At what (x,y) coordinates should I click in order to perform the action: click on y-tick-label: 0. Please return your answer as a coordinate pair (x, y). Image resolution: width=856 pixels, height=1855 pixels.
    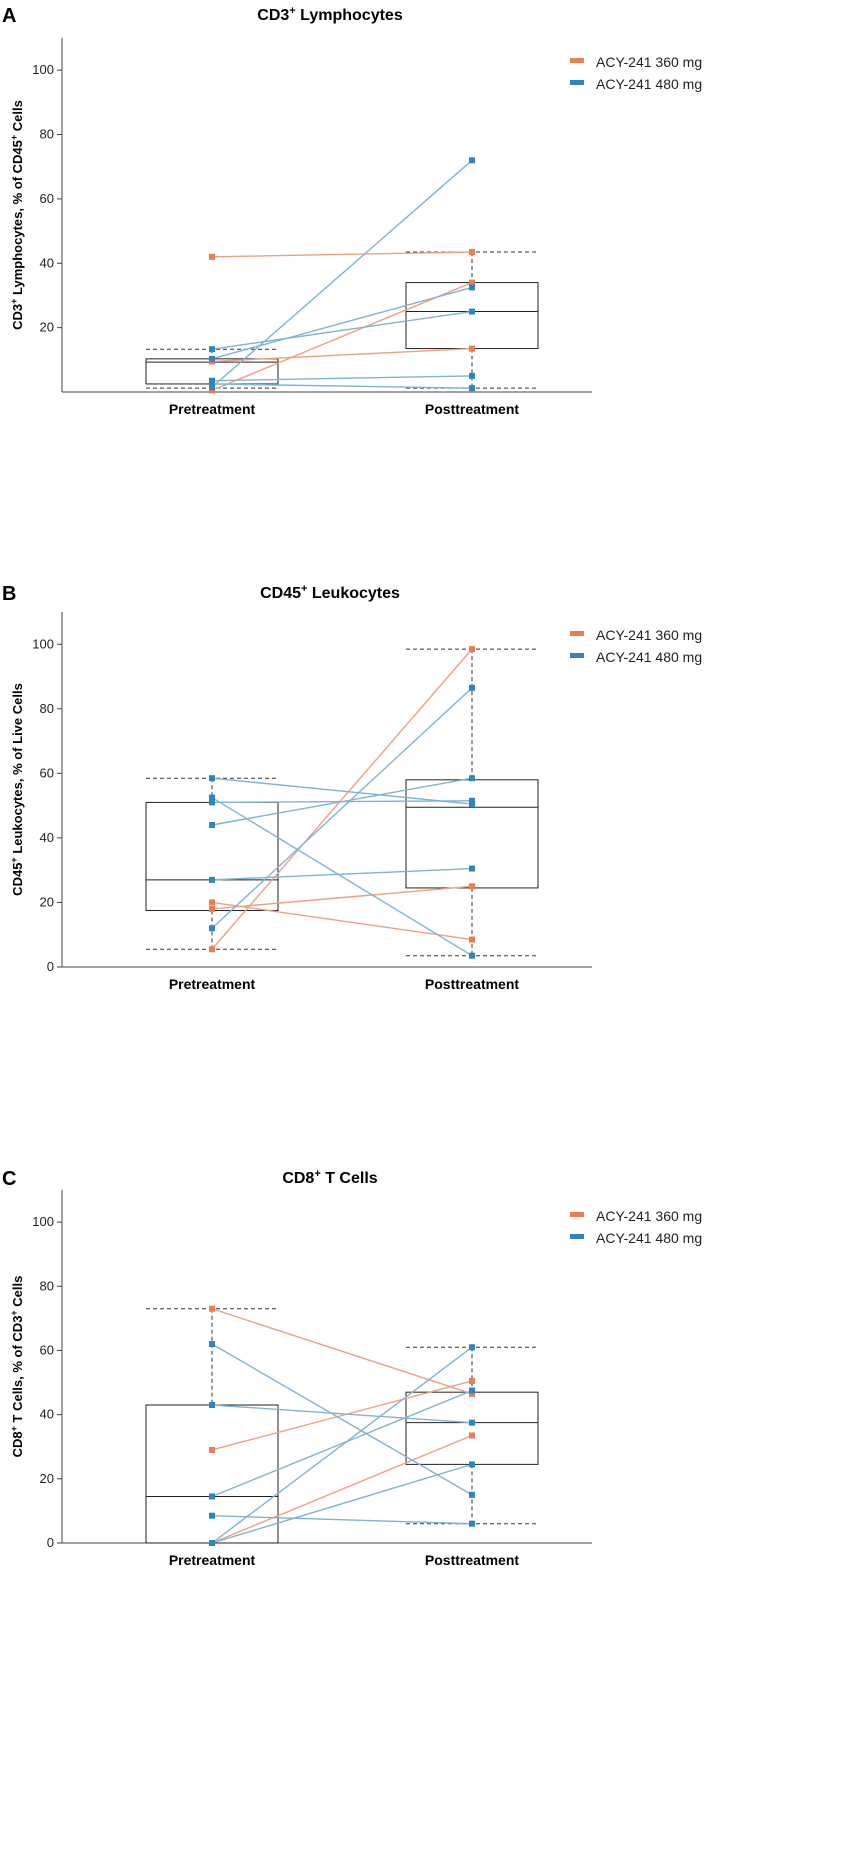
    Looking at the image, I should click on (50, 966).